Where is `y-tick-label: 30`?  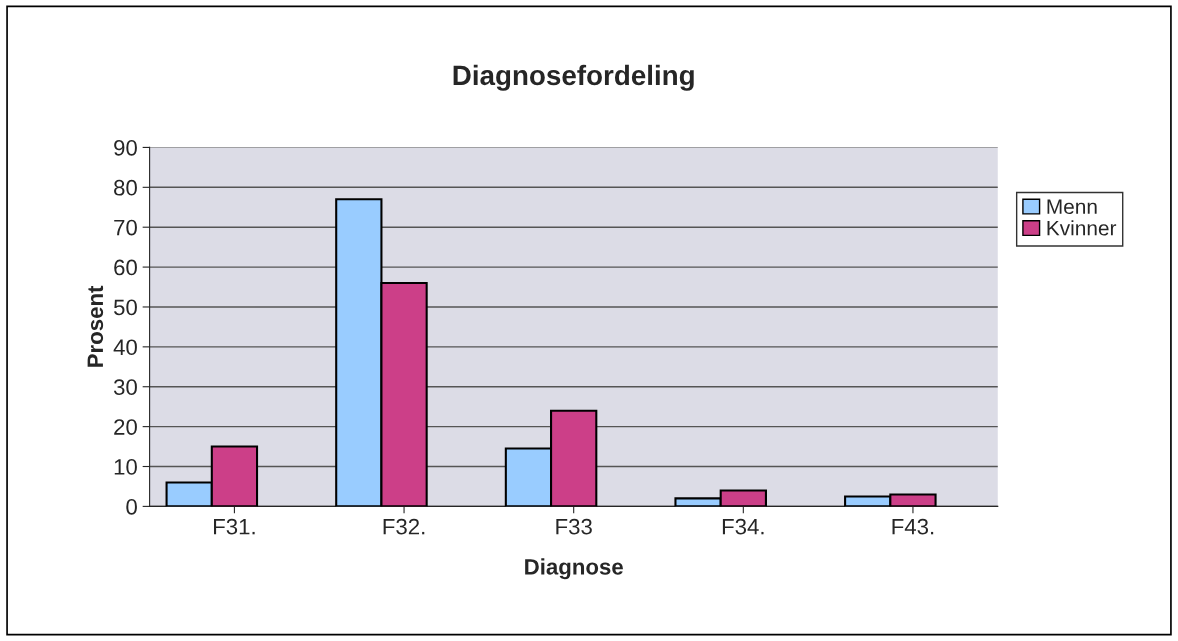
y-tick-label: 30 is located at coordinates (125, 387).